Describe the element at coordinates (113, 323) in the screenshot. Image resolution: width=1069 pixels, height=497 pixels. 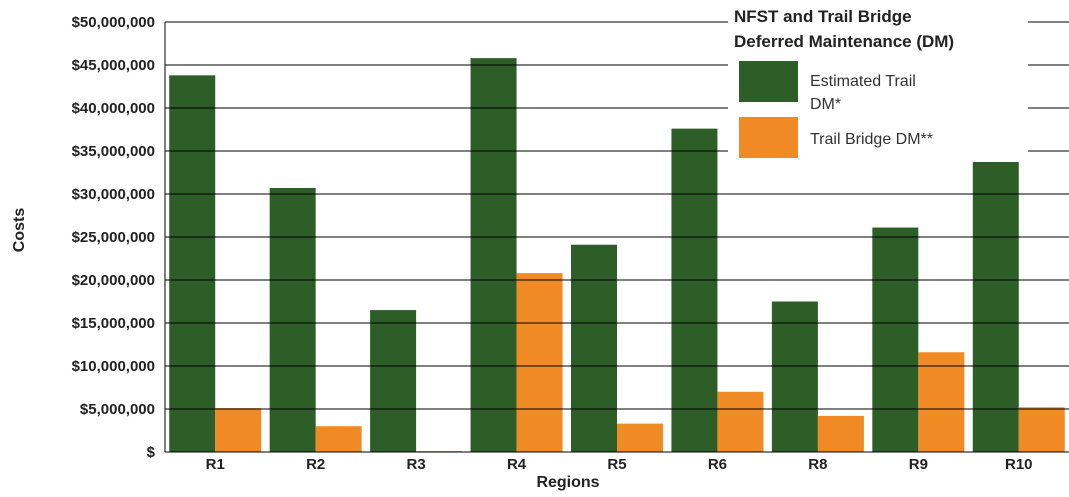
I see `y-tick-label: $15,000,000` at that location.